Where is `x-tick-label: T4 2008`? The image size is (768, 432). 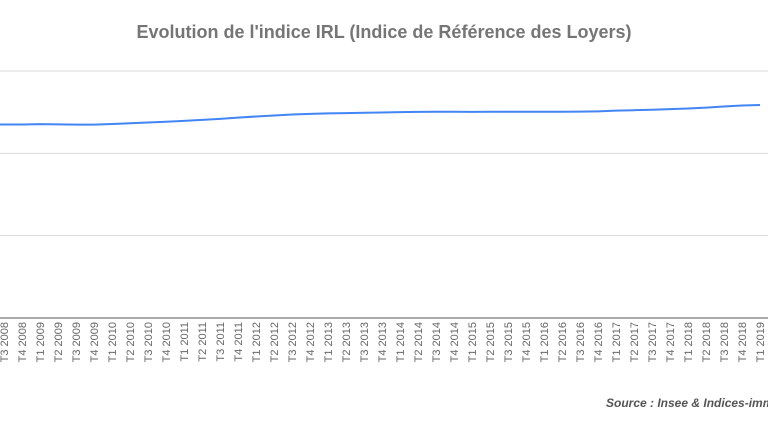
x-tick-label: T4 2008 is located at coordinates (23, 342).